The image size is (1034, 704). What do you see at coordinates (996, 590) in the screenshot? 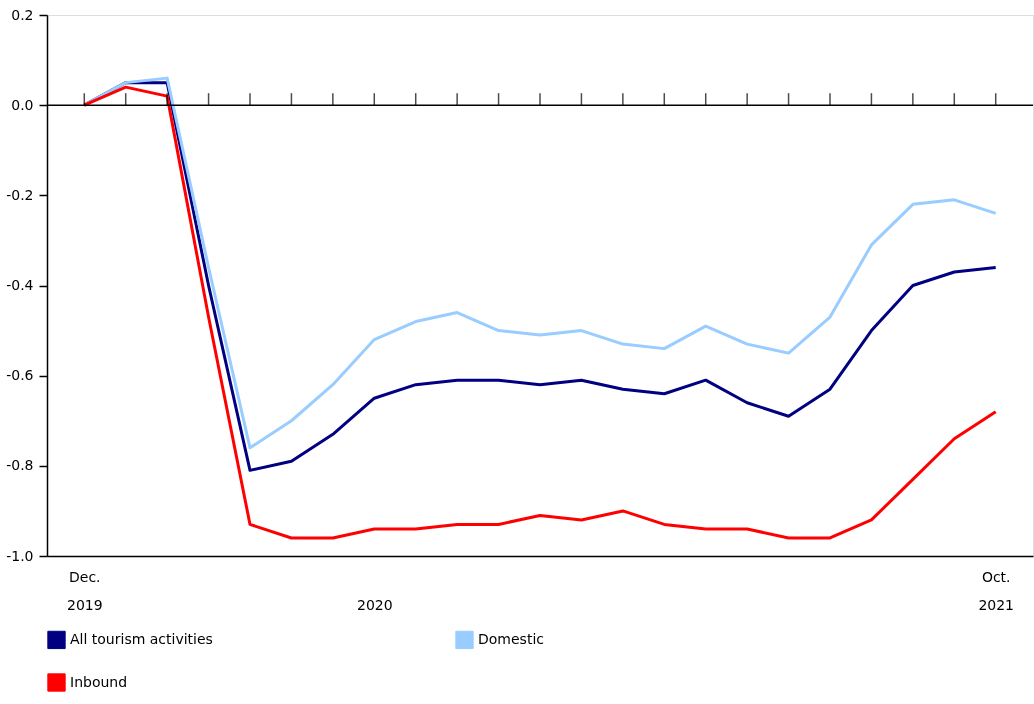
I see `x-tick-label: Oct. 2021` at bounding box center [996, 590].